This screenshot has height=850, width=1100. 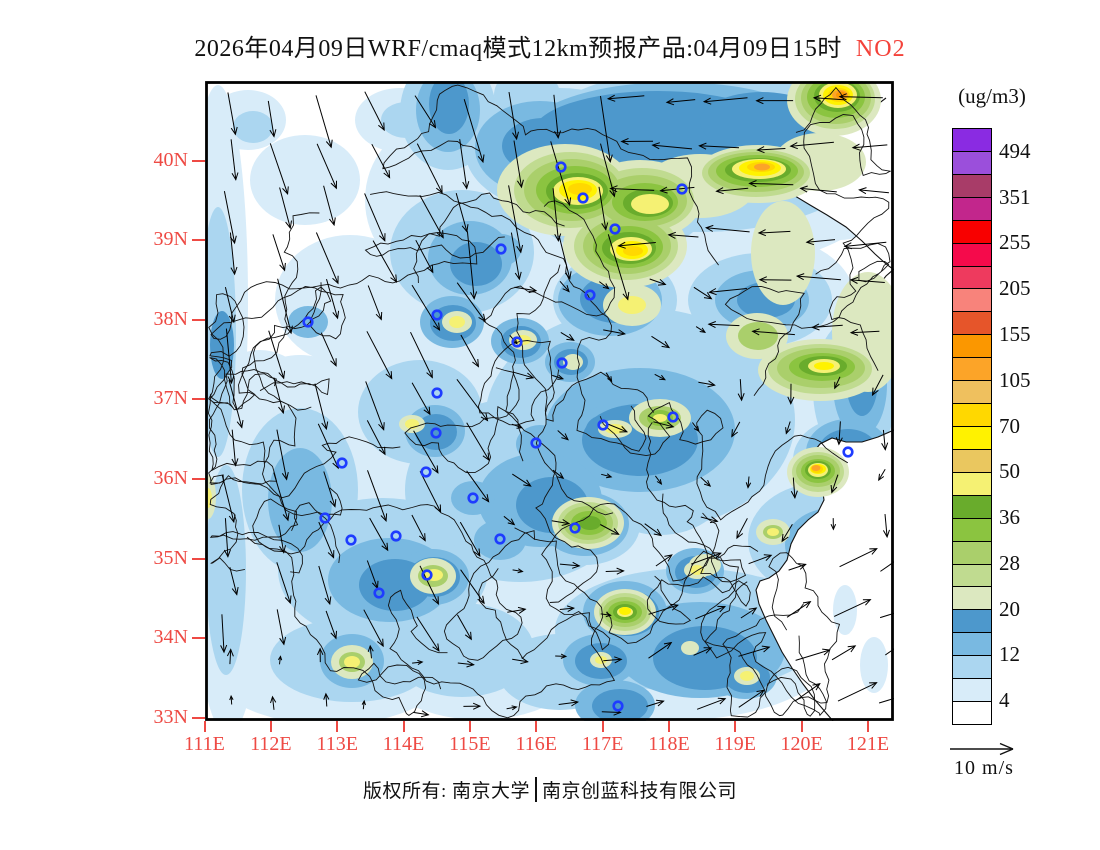 I want to click on title-text: 2026年04月09日WRF/cmaq模式12km预报产品:04月09日15时, so click(x=518, y=49).